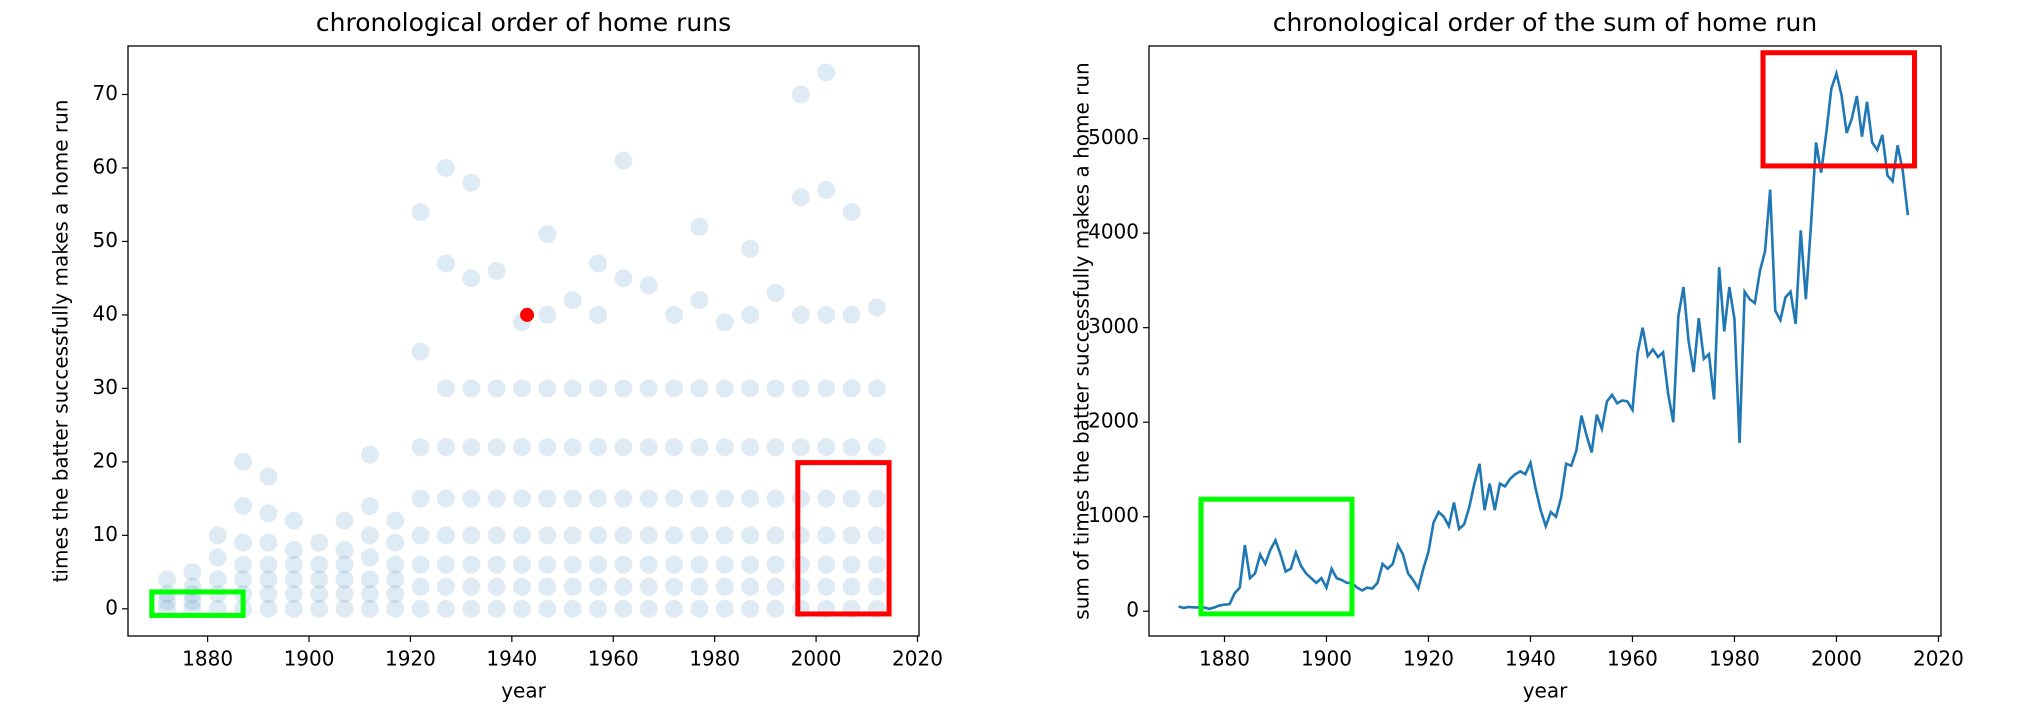 This screenshot has height=712, width=2020. What do you see at coordinates (1224, 659) in the screenshot?
I see `x-tick-label: 1880` at bounding box center [1224, 659].